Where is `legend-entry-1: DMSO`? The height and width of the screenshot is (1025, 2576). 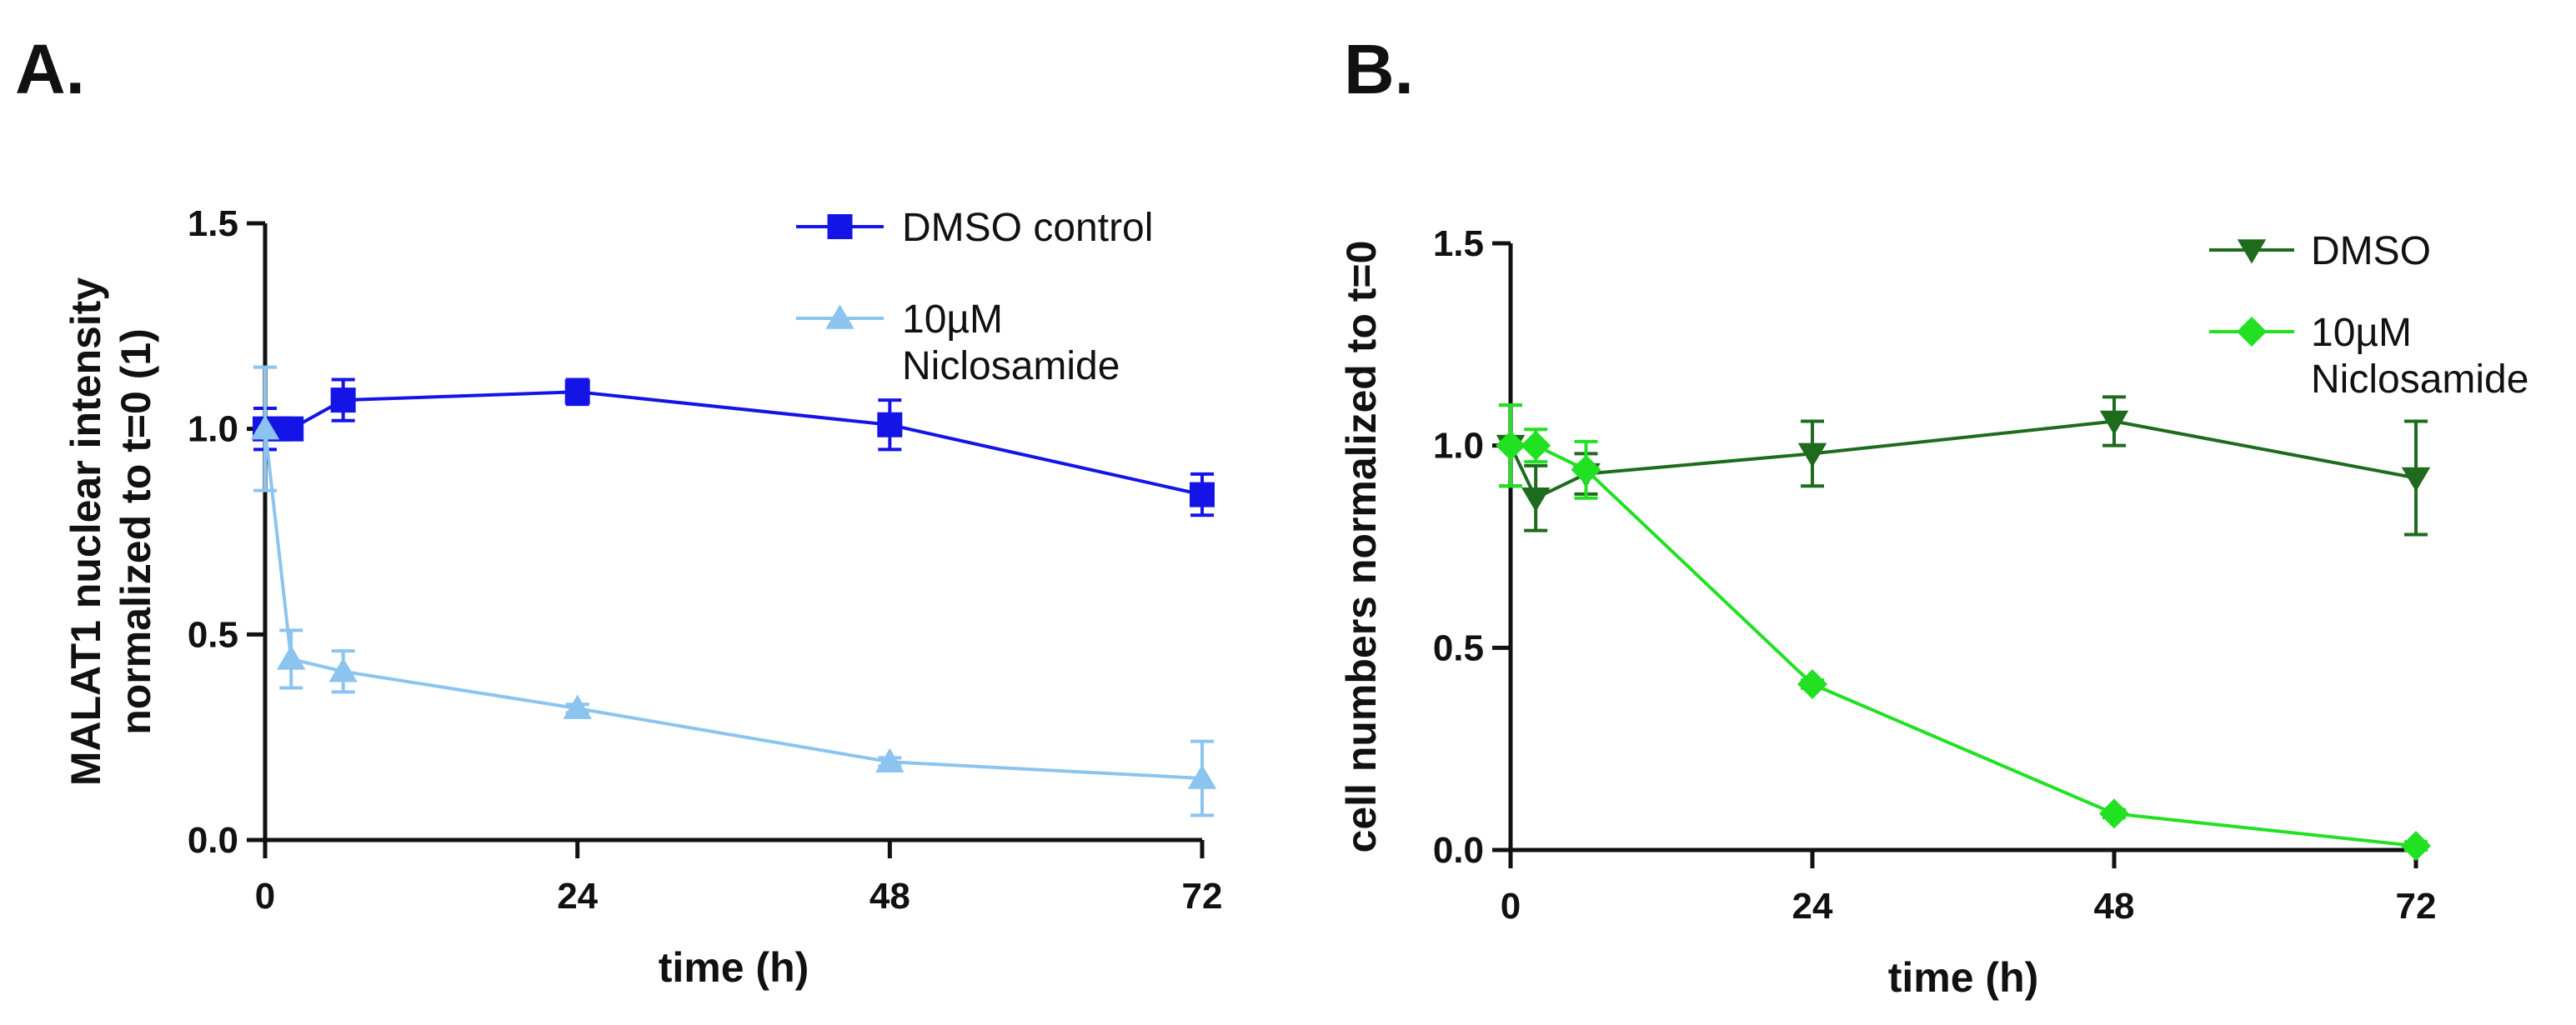
legend-entry-1: DMSO is located at coordinates (2320, 251).